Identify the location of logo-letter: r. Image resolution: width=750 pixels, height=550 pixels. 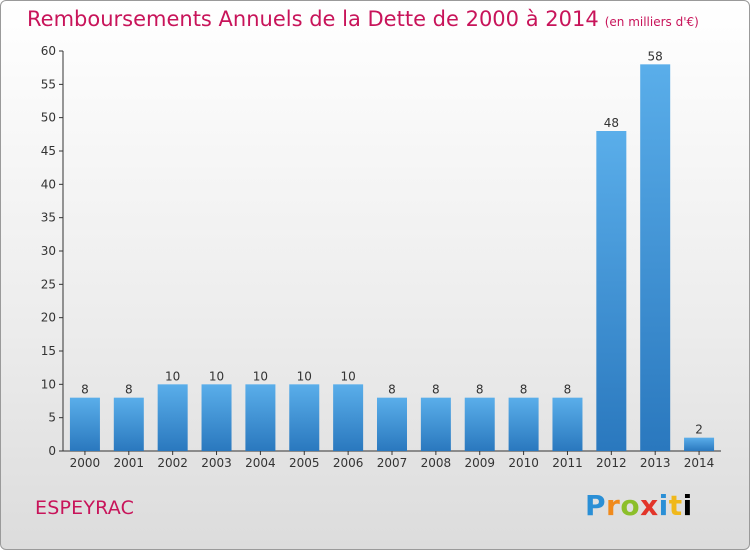
(613, 505).